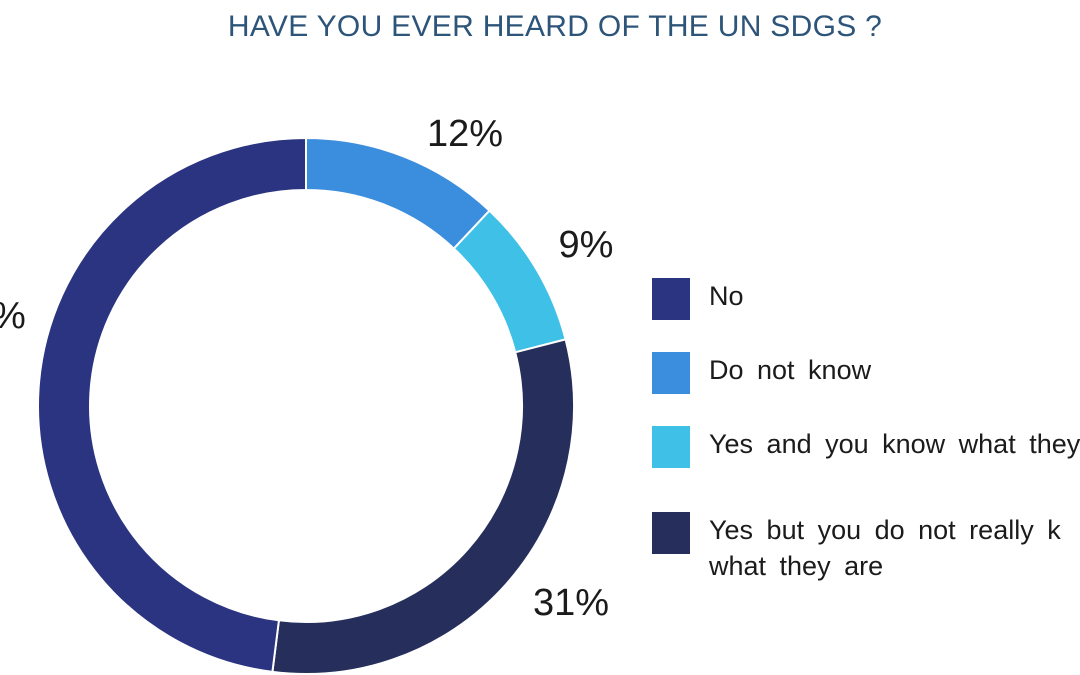 This screenshot has height=675, width=1080. I want to click on chart-title: HAVE YOU EVER HEARD OF THE UN SDGS ?, so click(555, 26).